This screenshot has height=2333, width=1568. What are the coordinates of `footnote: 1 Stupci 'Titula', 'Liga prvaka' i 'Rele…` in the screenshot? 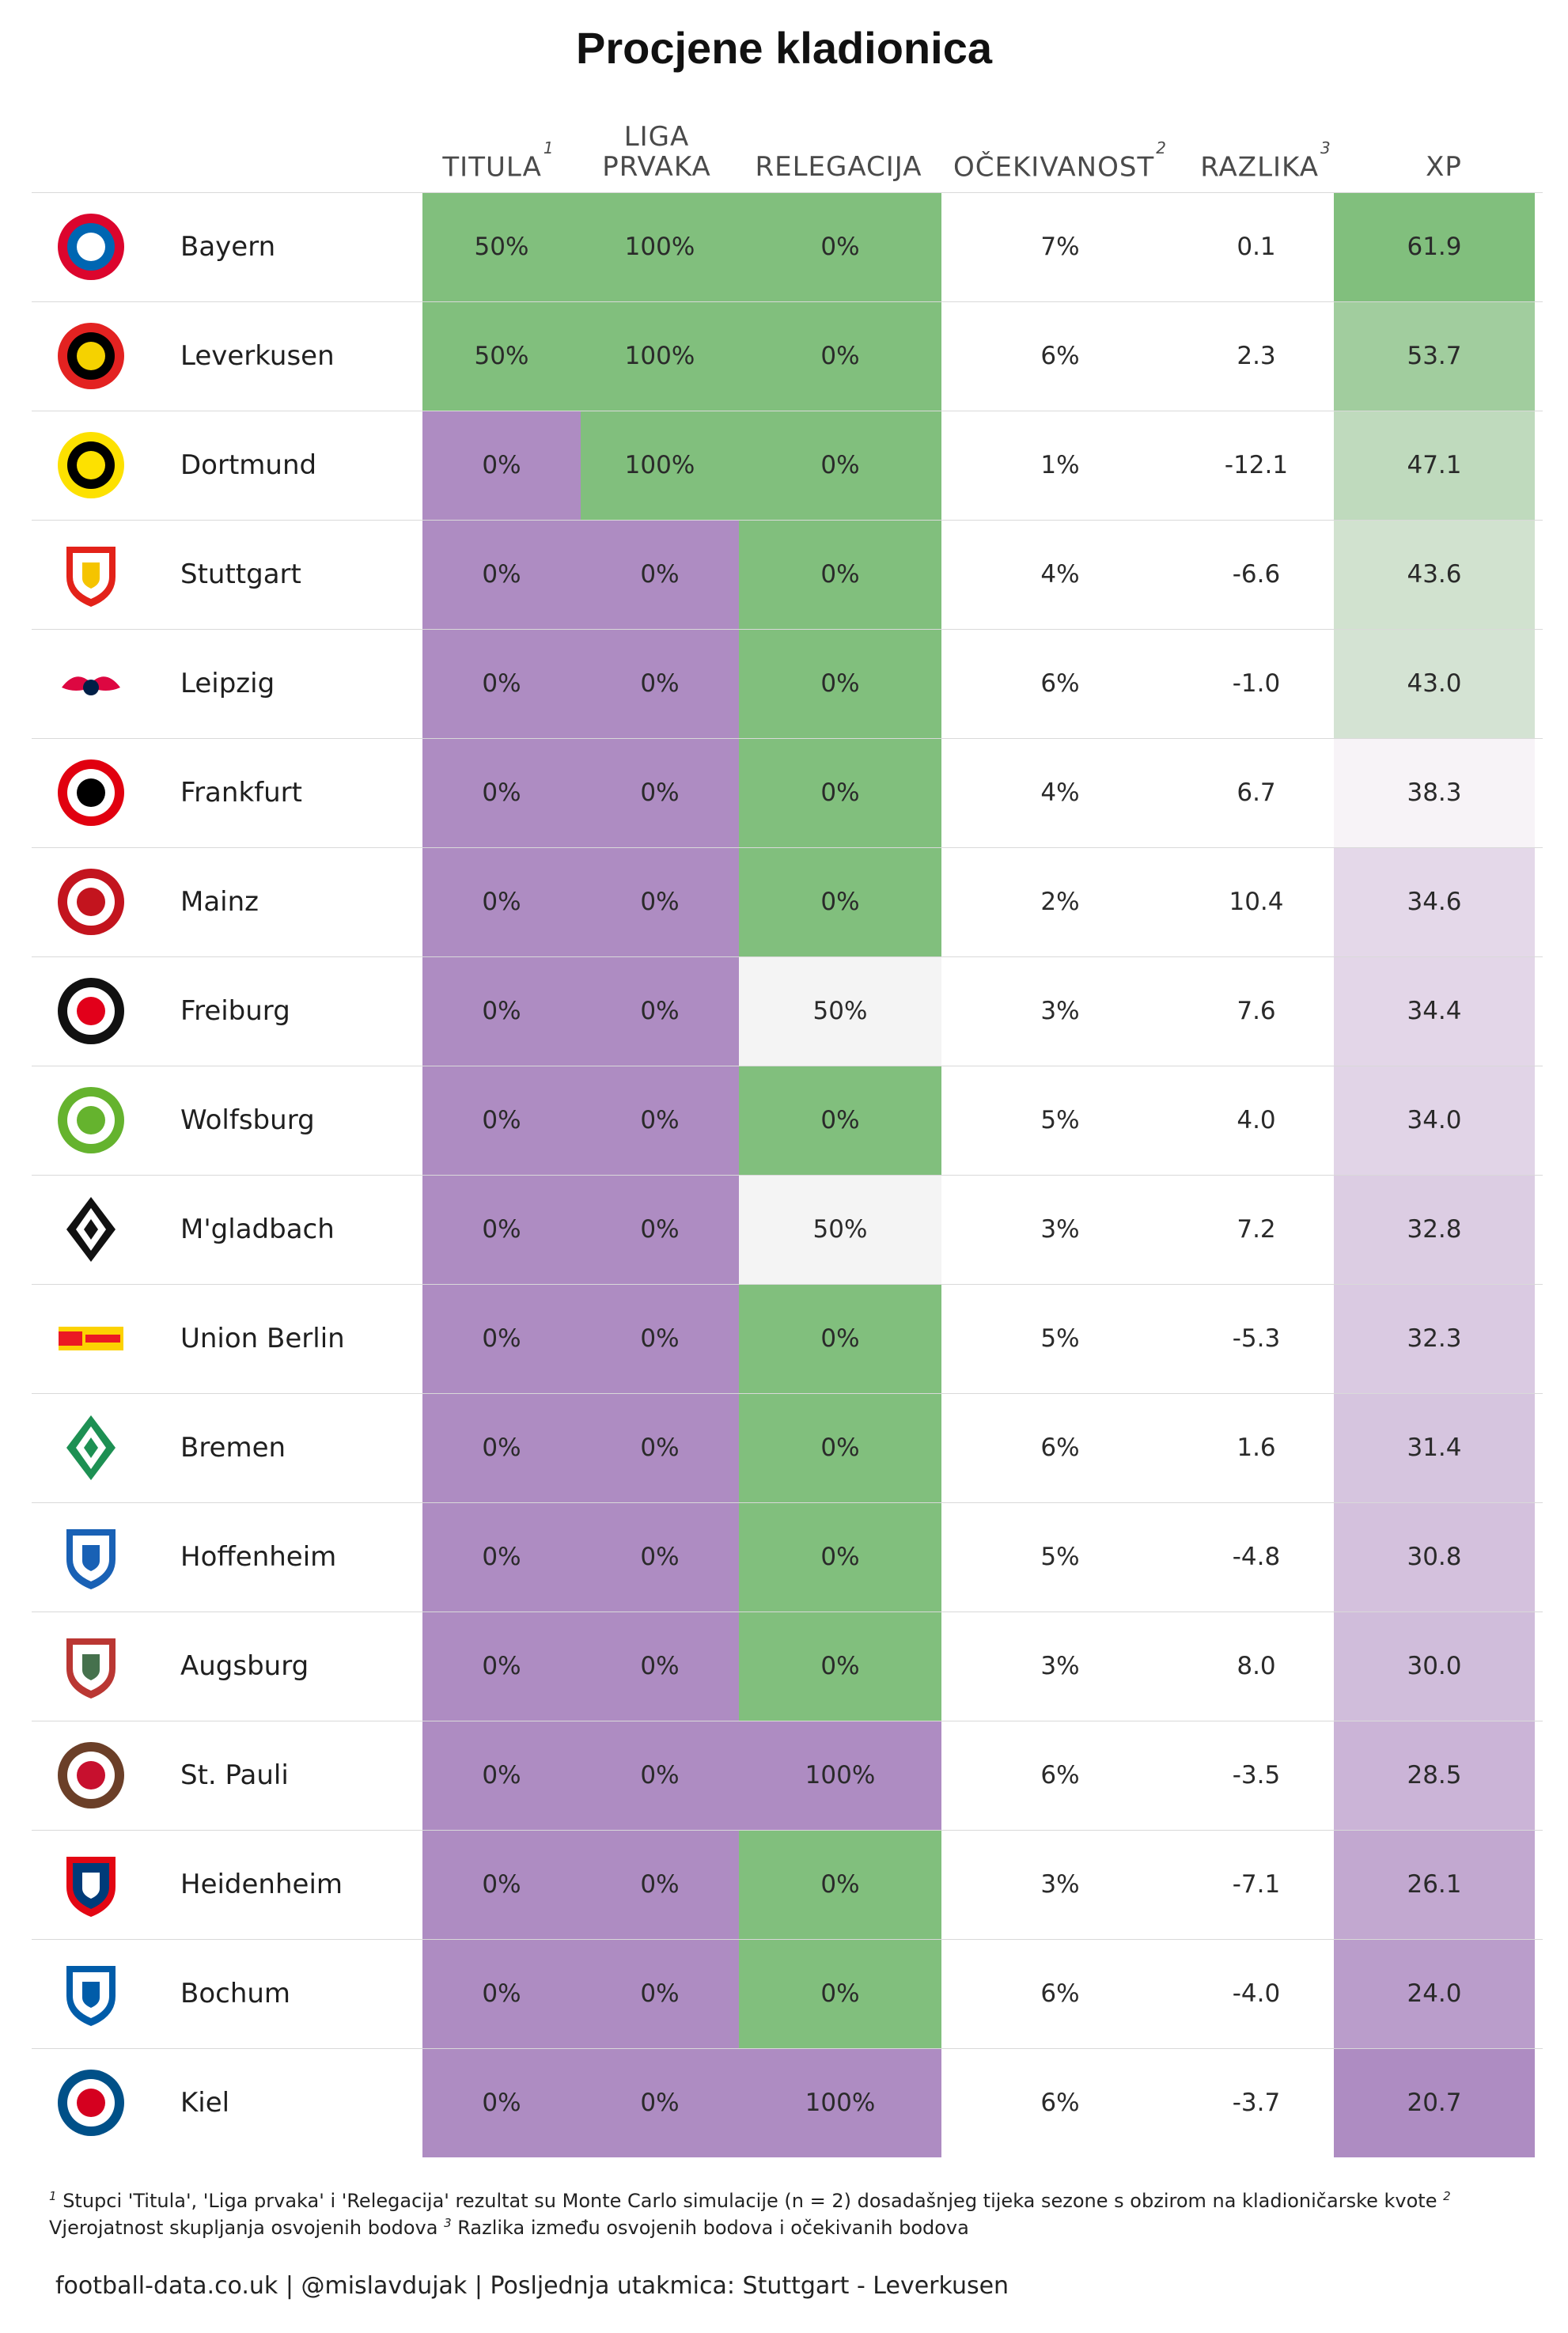 It's located at (750, 2214).